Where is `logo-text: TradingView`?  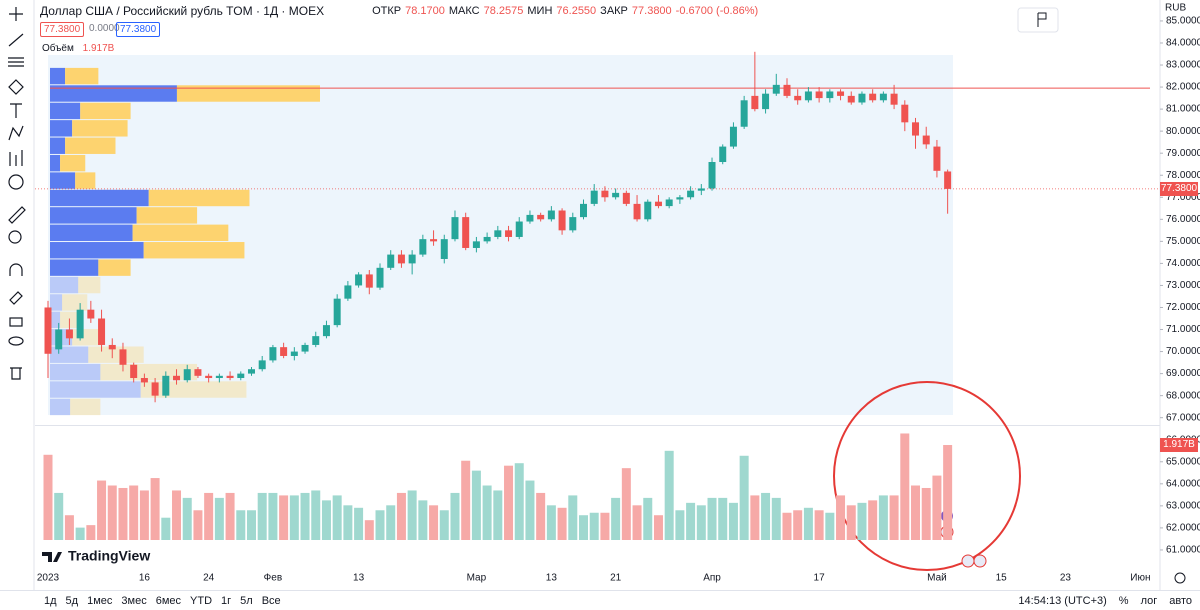
logo-text: TradingView is located at coordinates (109, 556).